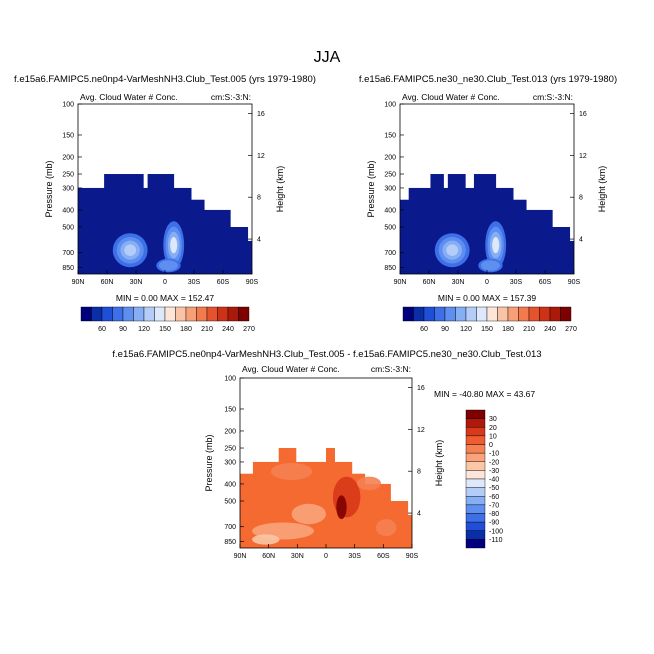  Describe the element at coordinates (487, 329) in the screenshot. I see `colorbar-label: 150` at that location.